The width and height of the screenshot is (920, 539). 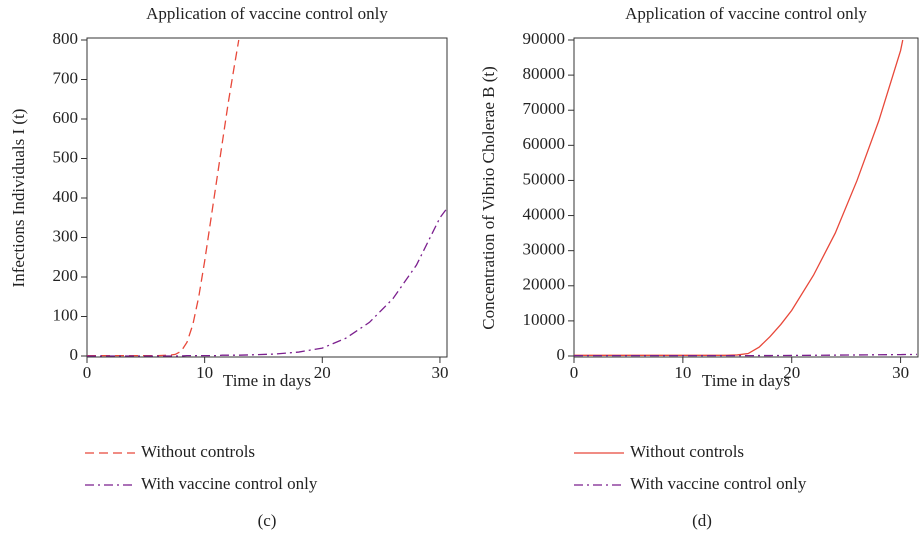 I want to click on y-tick-label: 400, so click(x=66, y=196).